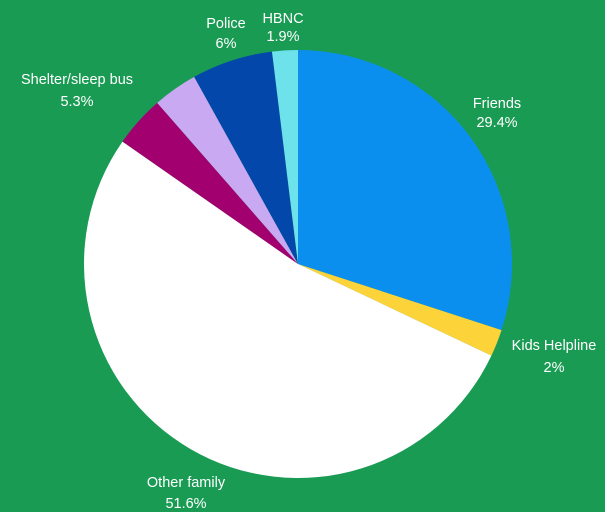 This screenshot has width=605, height=512. Describe the element at coordinates (497, 104) in the screenshot. I see `label-friends: Friends` at that location.